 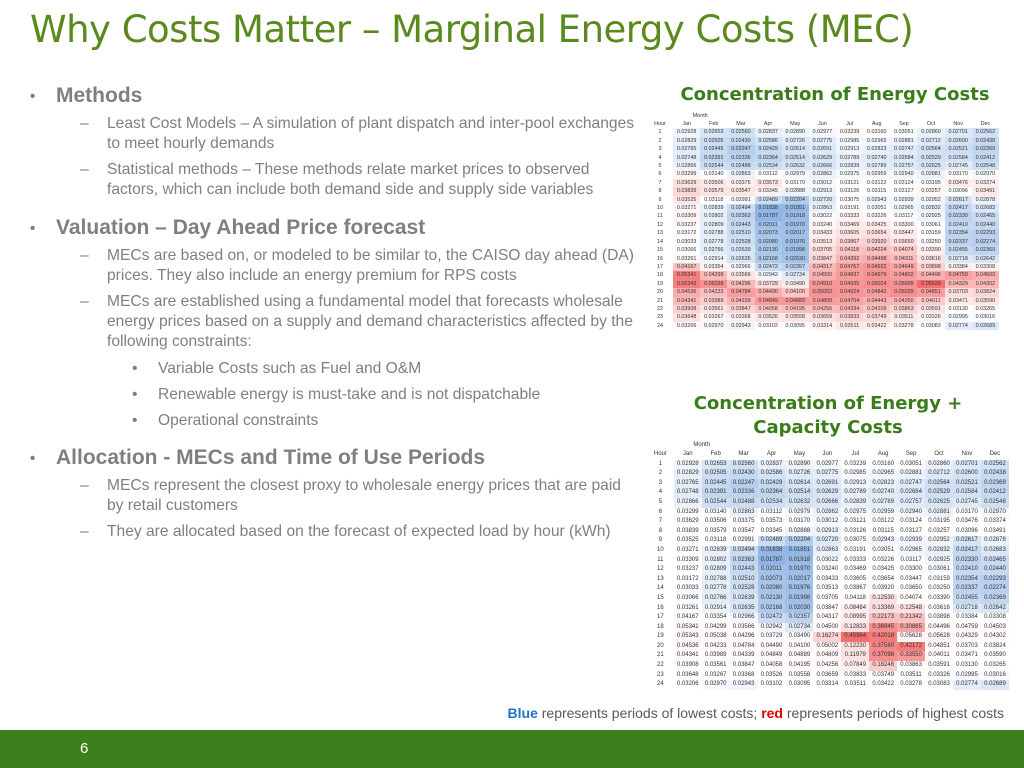 I want to click on cost-cell: 0.01838, so click(x=768, y=208).